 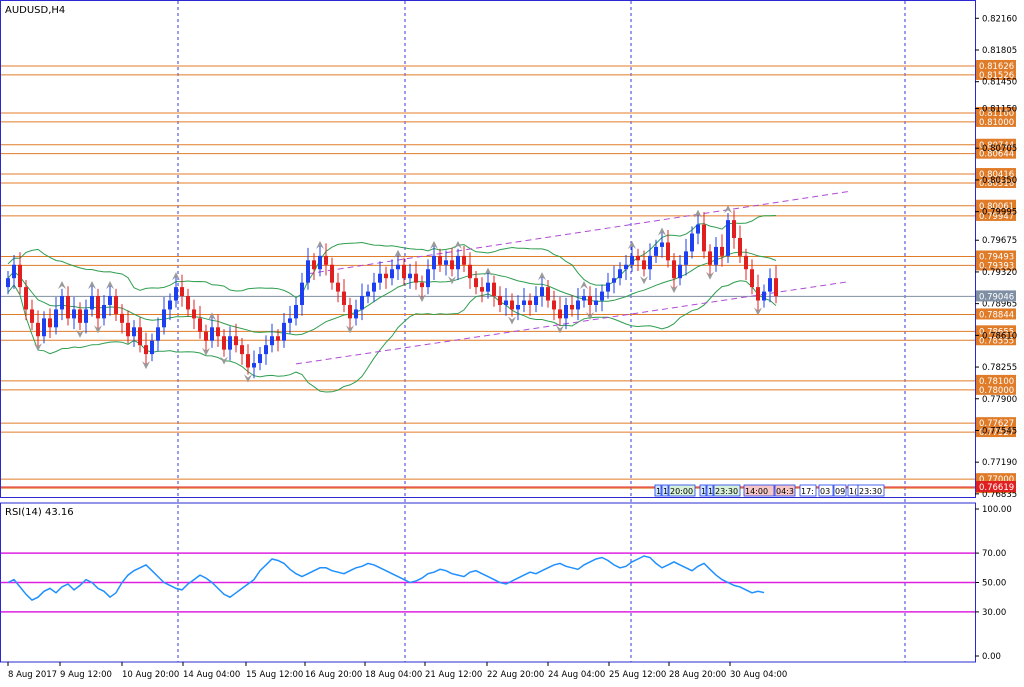 I want to click on time-axis-label: 15 Aug 12:00, so click(x=274, y=675).